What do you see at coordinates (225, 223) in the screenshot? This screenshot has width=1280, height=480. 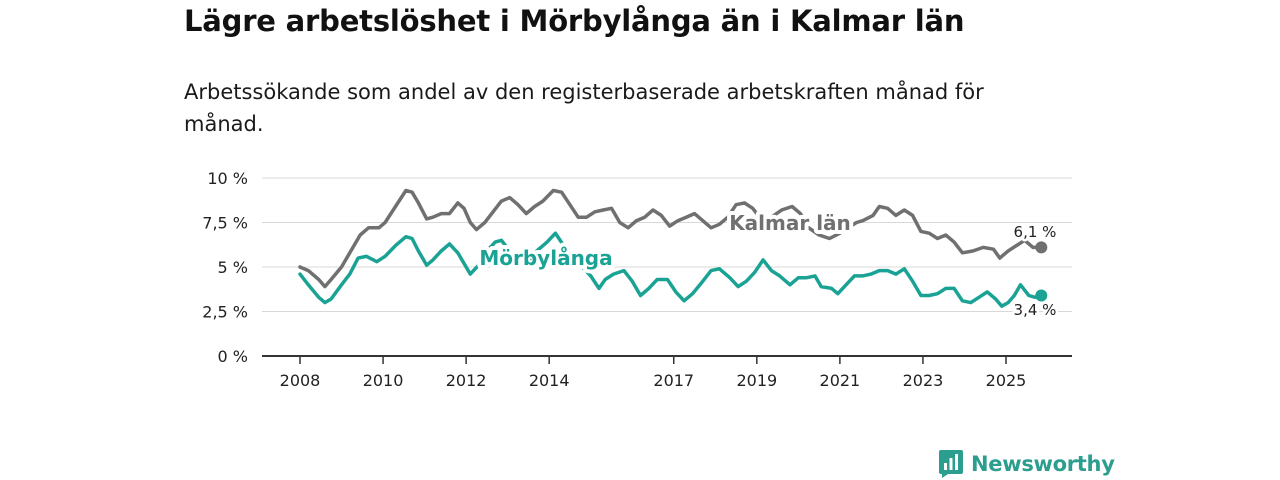 I see `y-tick-label: 7,5 %` at bounding box center [225, 223].